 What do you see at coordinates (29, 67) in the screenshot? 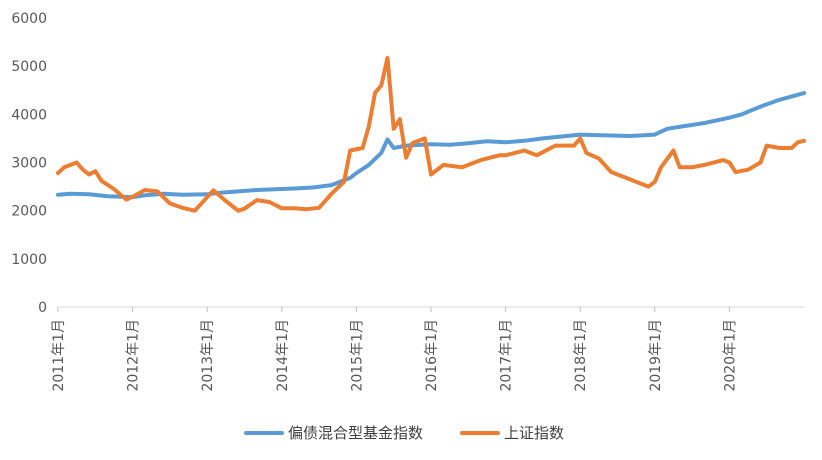
I see `y-tick-label: 5000` at bounding box center [29, 67].